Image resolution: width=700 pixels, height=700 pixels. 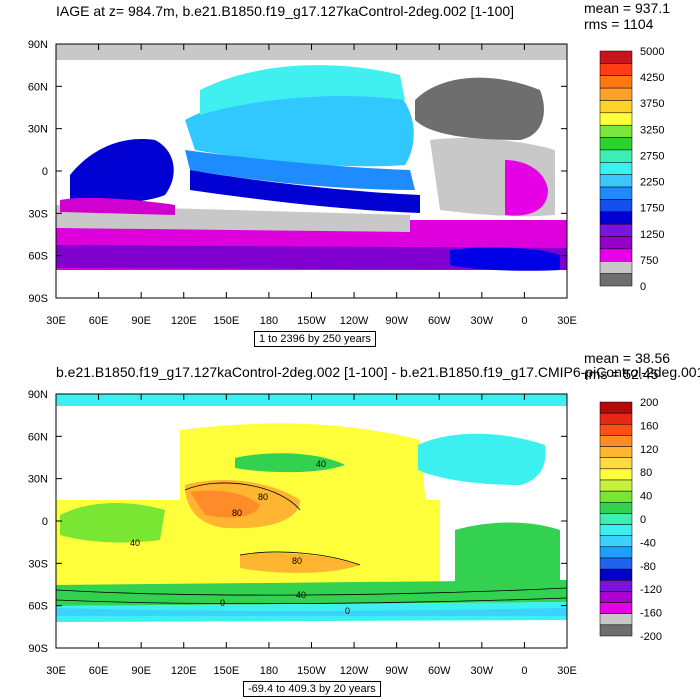 I want to click on mean-stat: mean = 38.56, so click(x=627, y=358).